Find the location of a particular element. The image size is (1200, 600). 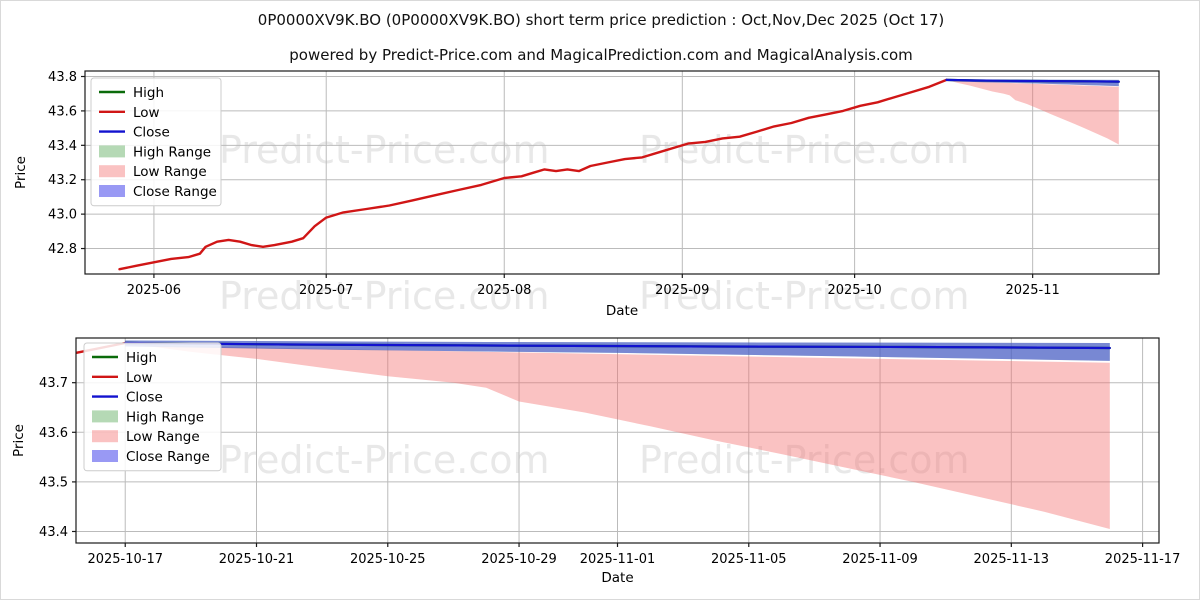

x-tick-label: 2025-10-25 is located at coordinates (388, 559).